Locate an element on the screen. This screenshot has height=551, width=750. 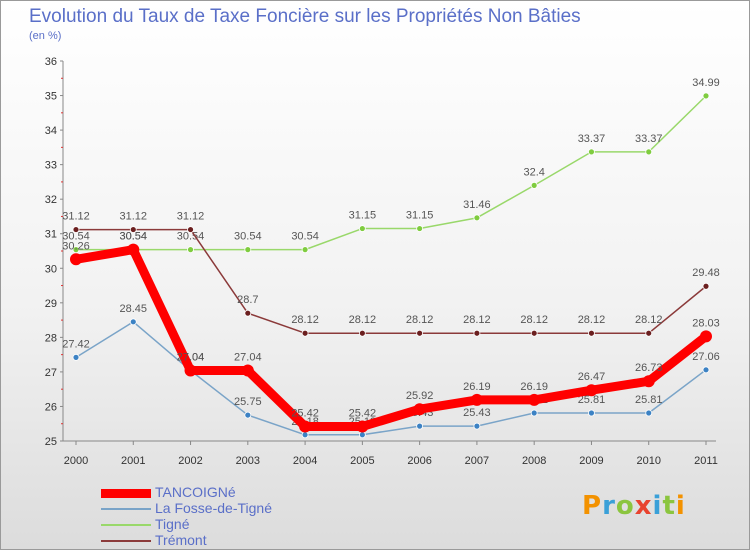
legend-swatch-tancoigne is located at coordinates (126, 493).